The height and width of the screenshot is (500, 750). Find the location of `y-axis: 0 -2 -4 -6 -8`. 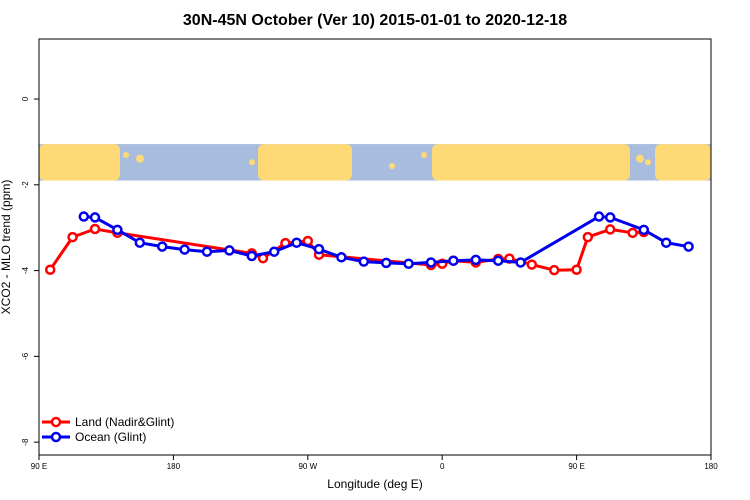

y-axis: 0 -2 -4 -6 -8 is located at coordinates (30, 271).